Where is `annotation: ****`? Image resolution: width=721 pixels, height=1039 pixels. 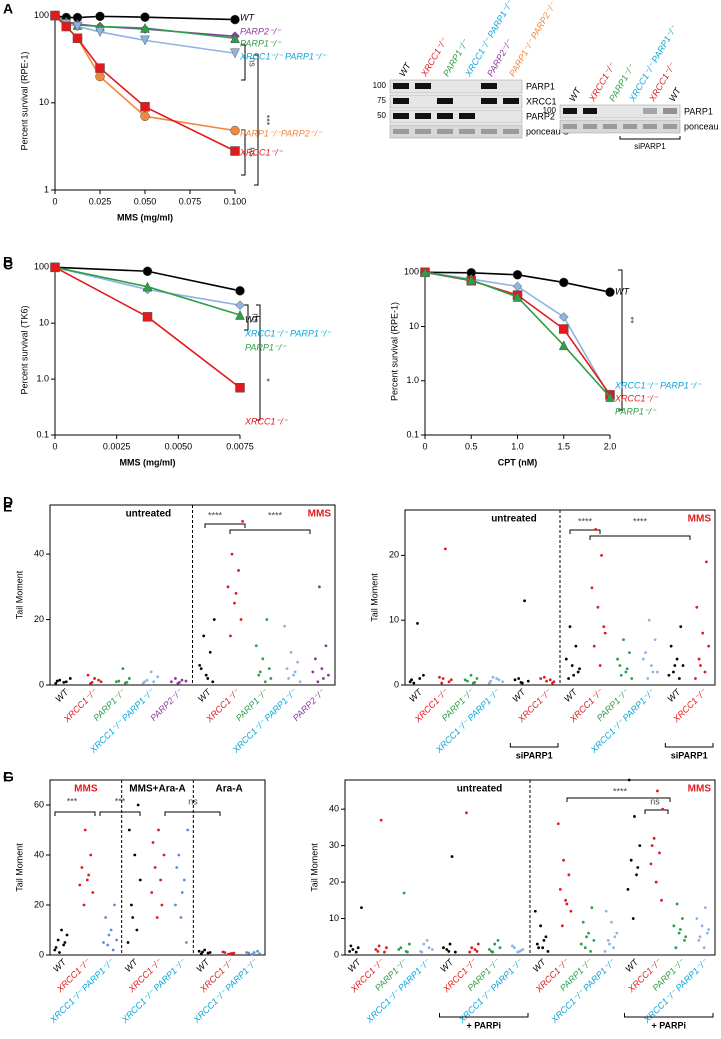 annotation: **** is located at coordinates (620, 791).